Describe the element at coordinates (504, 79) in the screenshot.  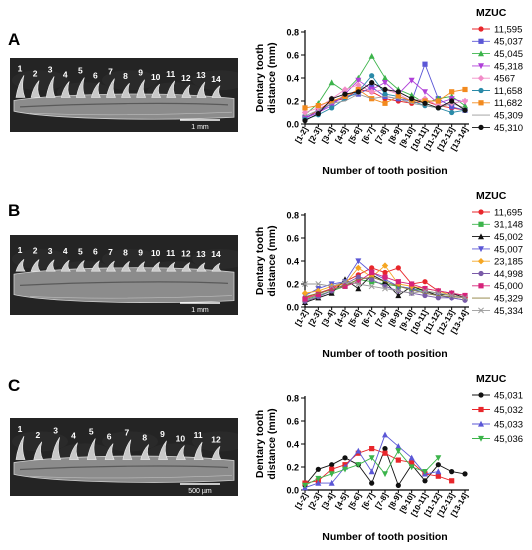
I see `legend-label: 4567` at that location.